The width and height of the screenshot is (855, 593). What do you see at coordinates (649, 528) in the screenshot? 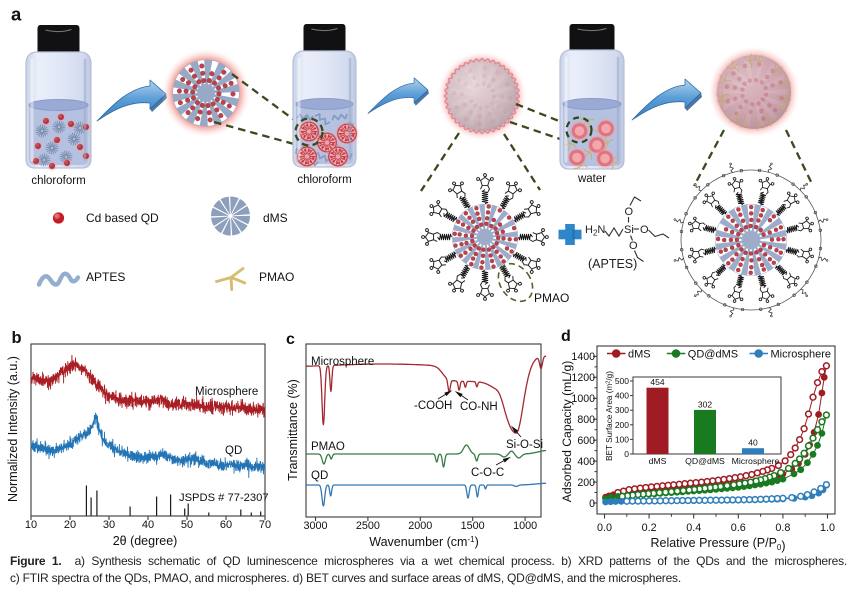
I see `svg-text: 0.2` at bounding box center [649, 528].